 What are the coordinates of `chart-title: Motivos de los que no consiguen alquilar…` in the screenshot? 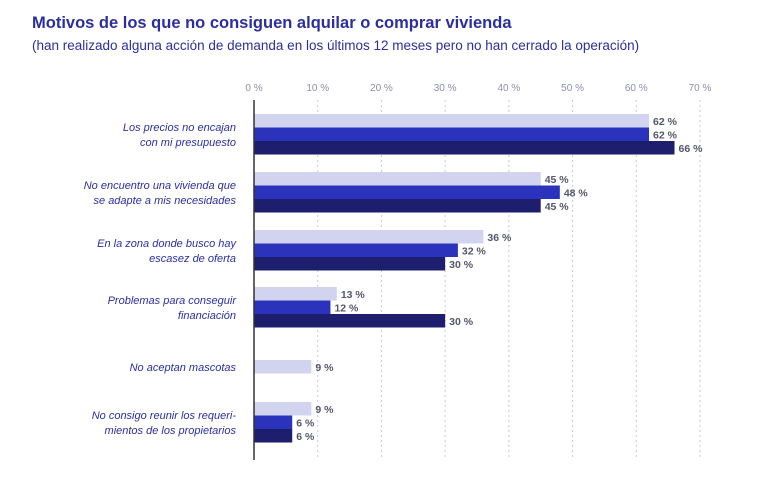 It's located at (272, 23).